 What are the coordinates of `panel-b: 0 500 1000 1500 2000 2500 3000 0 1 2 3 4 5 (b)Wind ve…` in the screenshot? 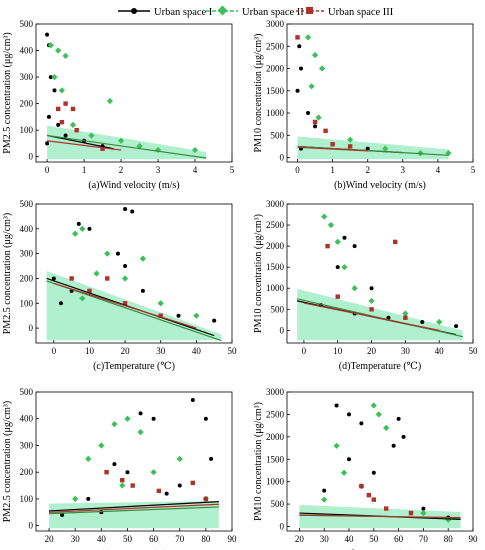 It's located at (364, 105).